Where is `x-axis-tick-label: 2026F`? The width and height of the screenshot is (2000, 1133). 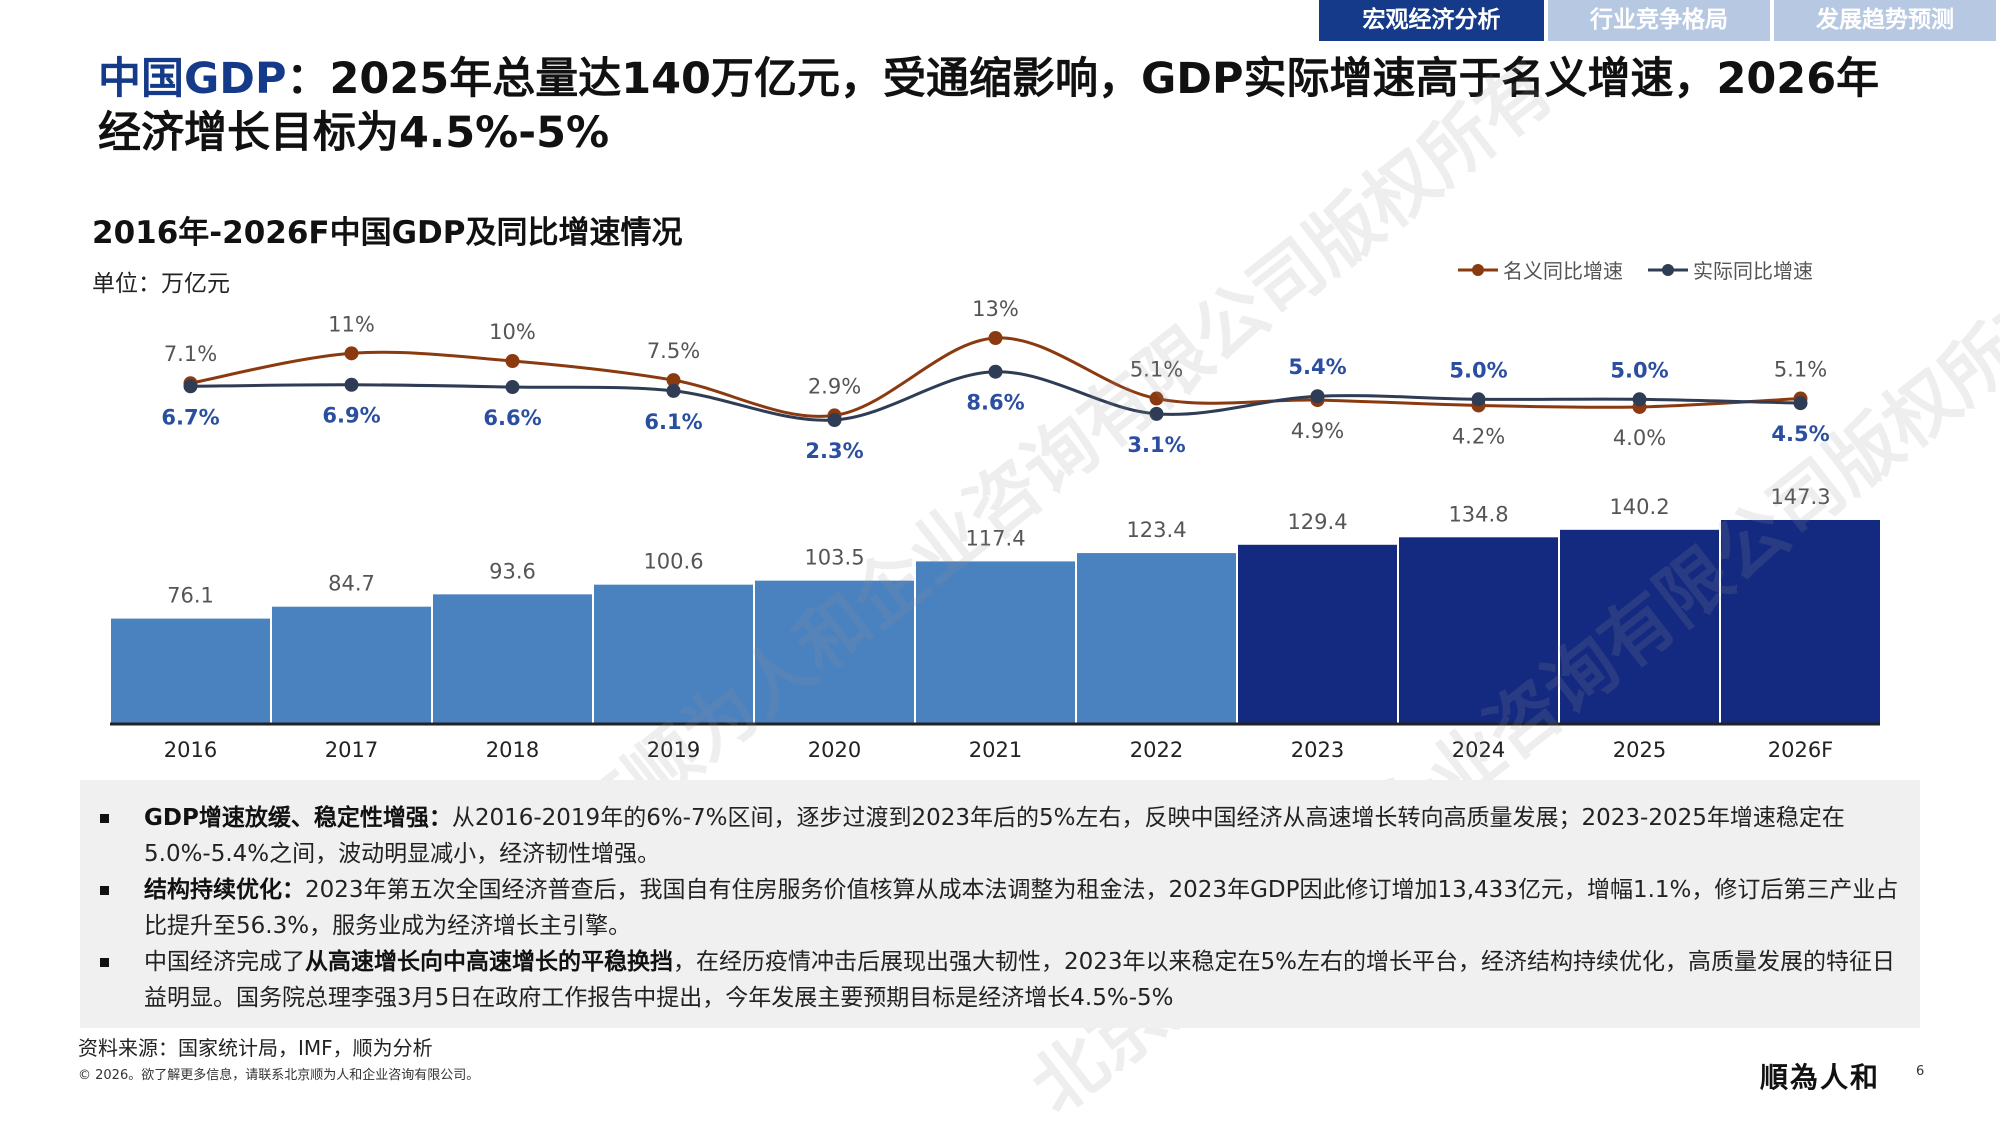 x-axis-tick-label: 2026F is located at coordinates (1801, 750).